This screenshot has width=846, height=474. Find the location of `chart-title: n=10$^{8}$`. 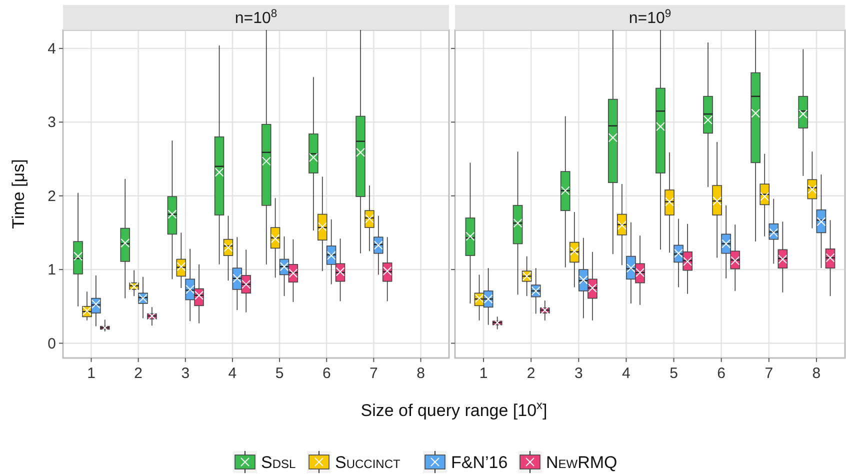

chart-title: n=10$^{8}$ is located at coordinates (256, 17).